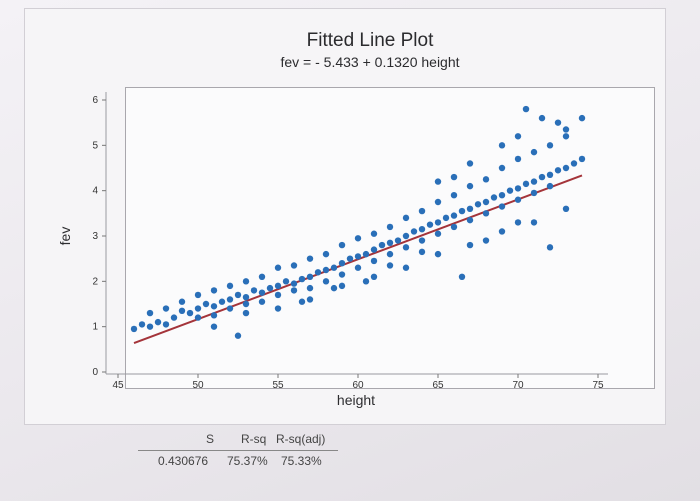  What do you see at coordinates (183, 461) in the screenshot?
I see `stat-value-s: 0.430676` at bounding box center [183, 461].